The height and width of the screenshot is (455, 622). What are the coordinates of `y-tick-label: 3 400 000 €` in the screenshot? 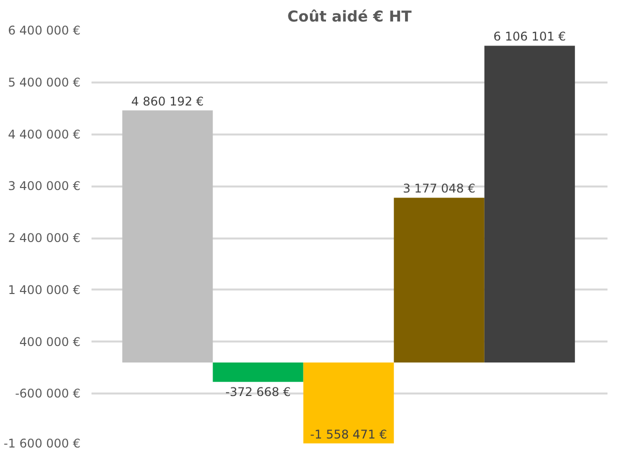 It's located at (44, 186).